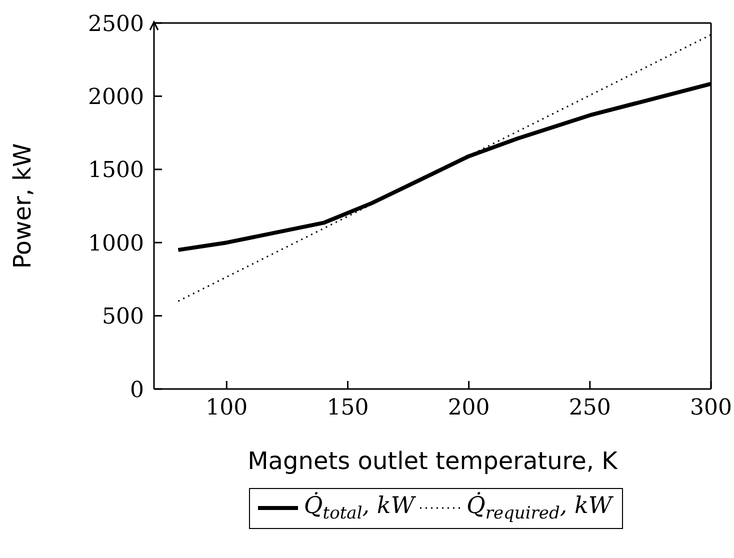 This screenshot has height=558, width=734. What do you see at coordinates (469, 408) in the screenshot?
I see `x-tick-label: 200` at bounding box center [469, 408].